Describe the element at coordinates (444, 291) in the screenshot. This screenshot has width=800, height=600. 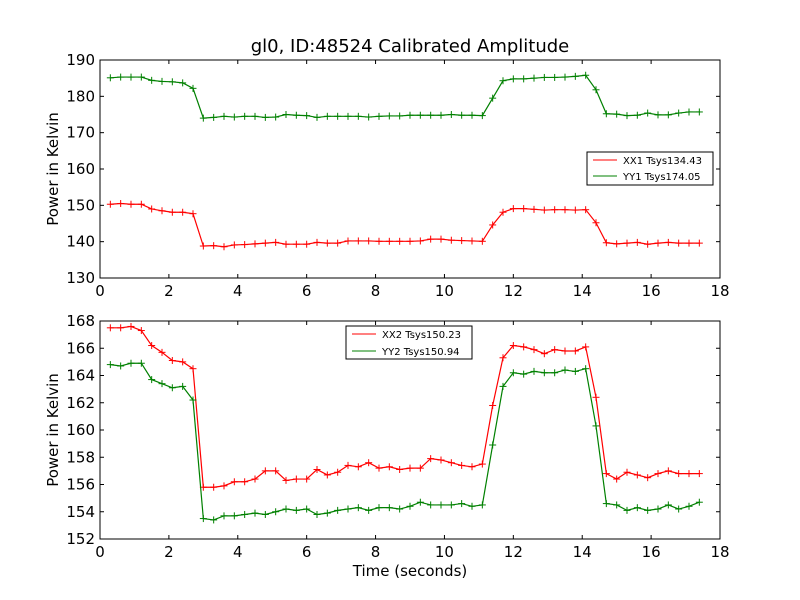
I see `top-x-tick-label: 10` at that location.